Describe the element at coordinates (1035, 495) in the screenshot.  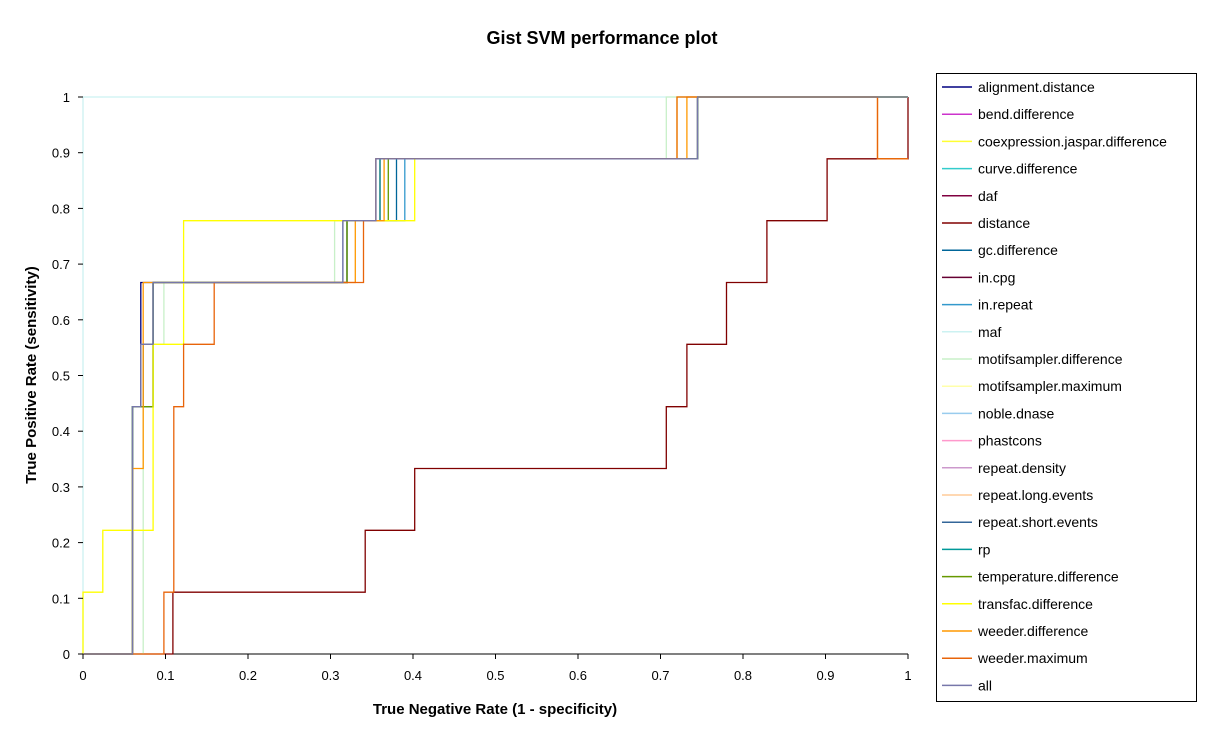
I see `legend-label: repeat.long.events` at that location.